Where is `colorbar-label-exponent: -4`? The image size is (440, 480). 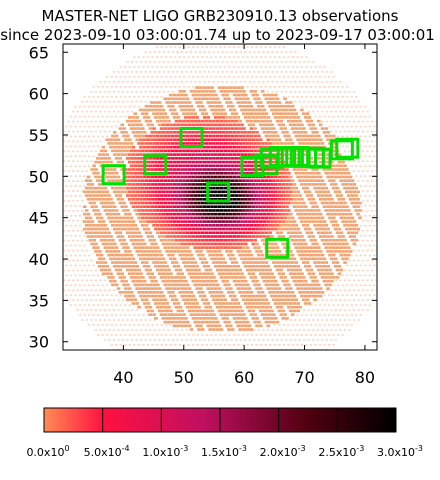
colorbar-label-exponent: -4 is located at coordinates (126, 448).